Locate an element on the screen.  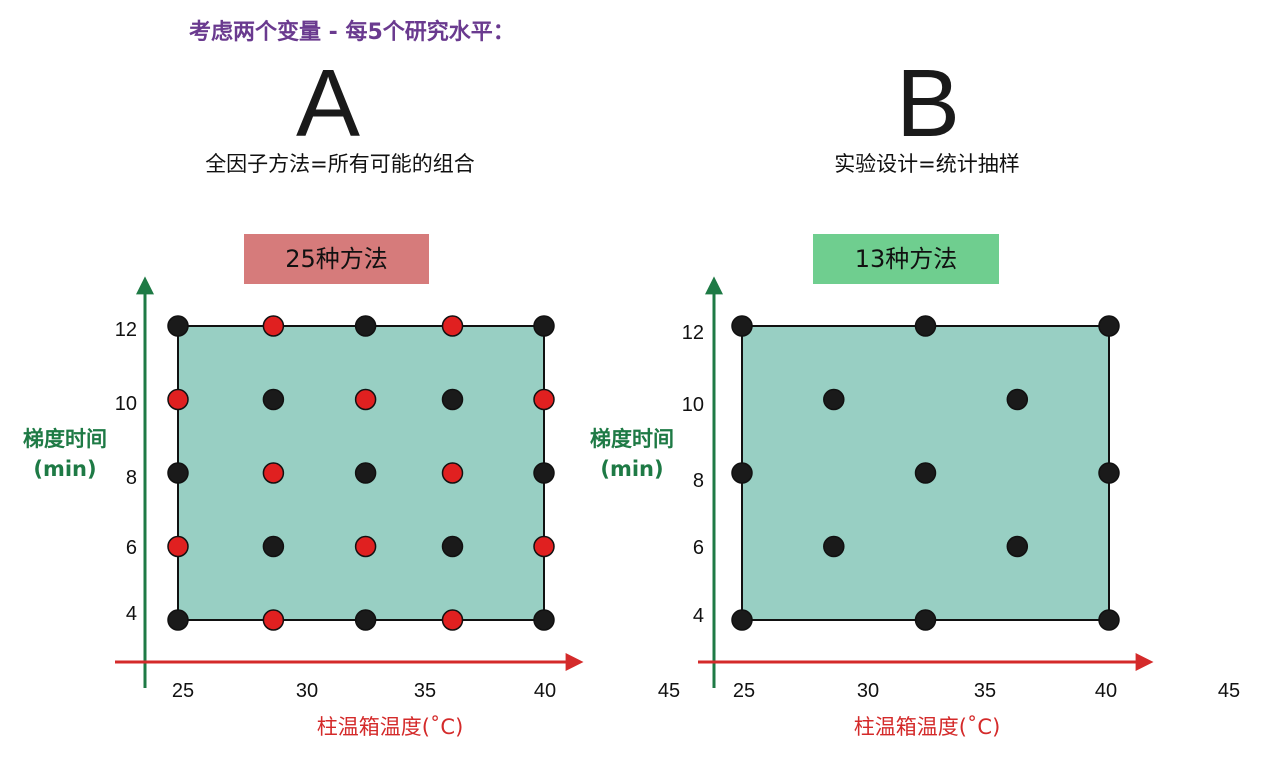
panel-a-y-label-line2: (min) is located at coordinates (64, 469).